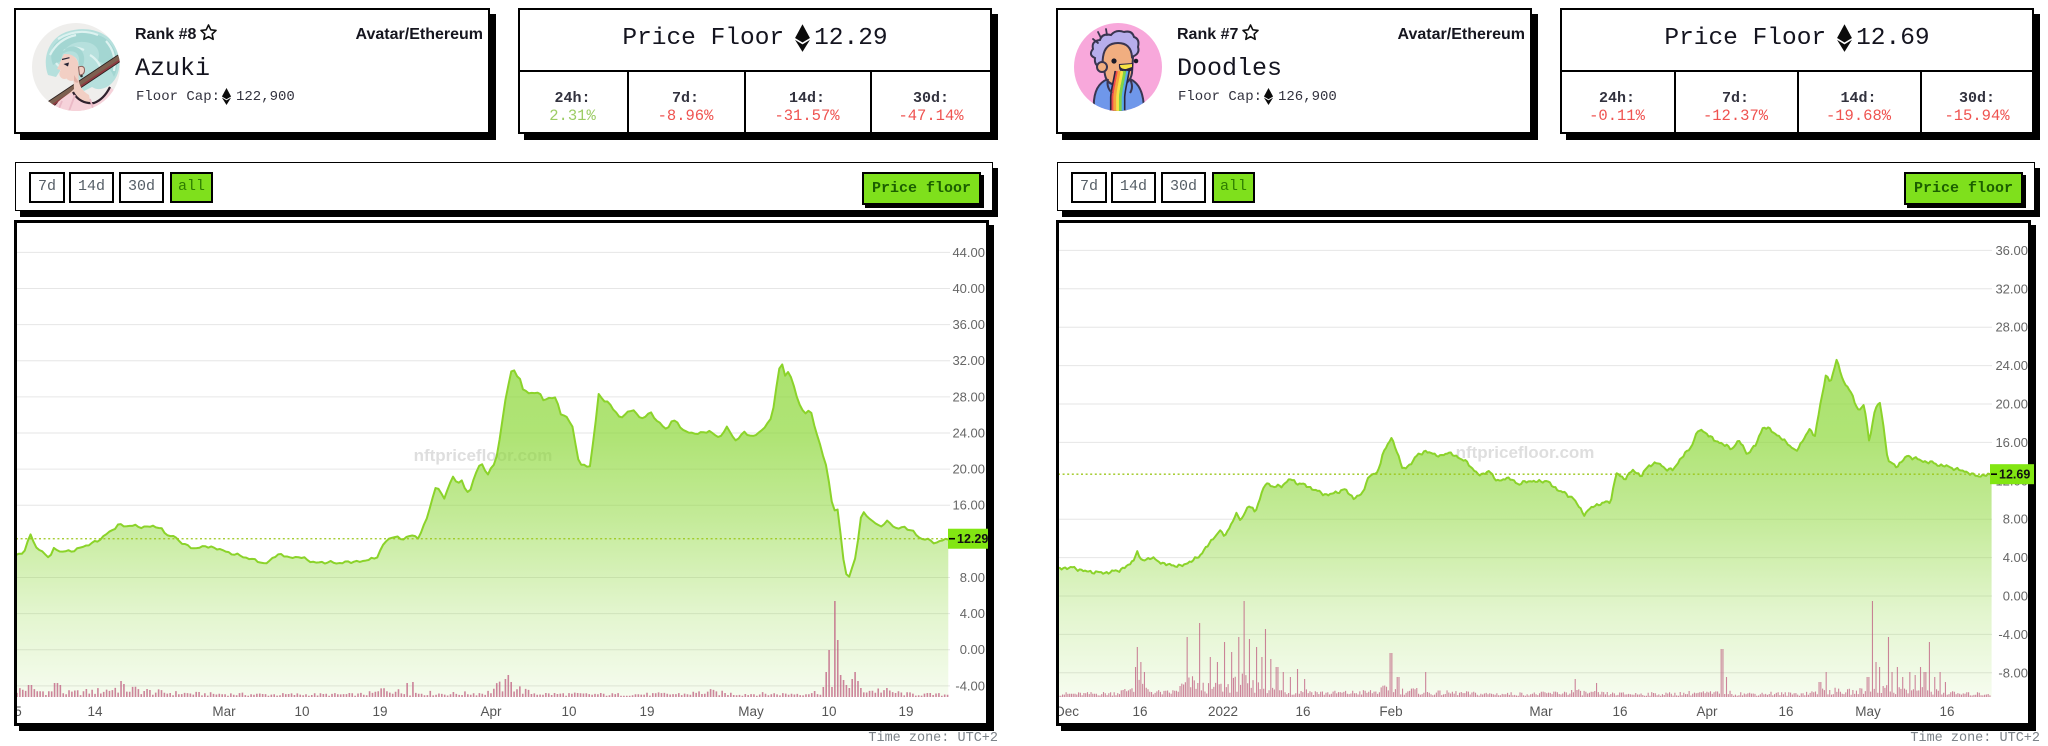 The width and height of the screenshot is (2048, 746). What do you see at coordinates (19, 711) in the screenshot?
I see `svg-text: 5` at bounding box center [19, 711].